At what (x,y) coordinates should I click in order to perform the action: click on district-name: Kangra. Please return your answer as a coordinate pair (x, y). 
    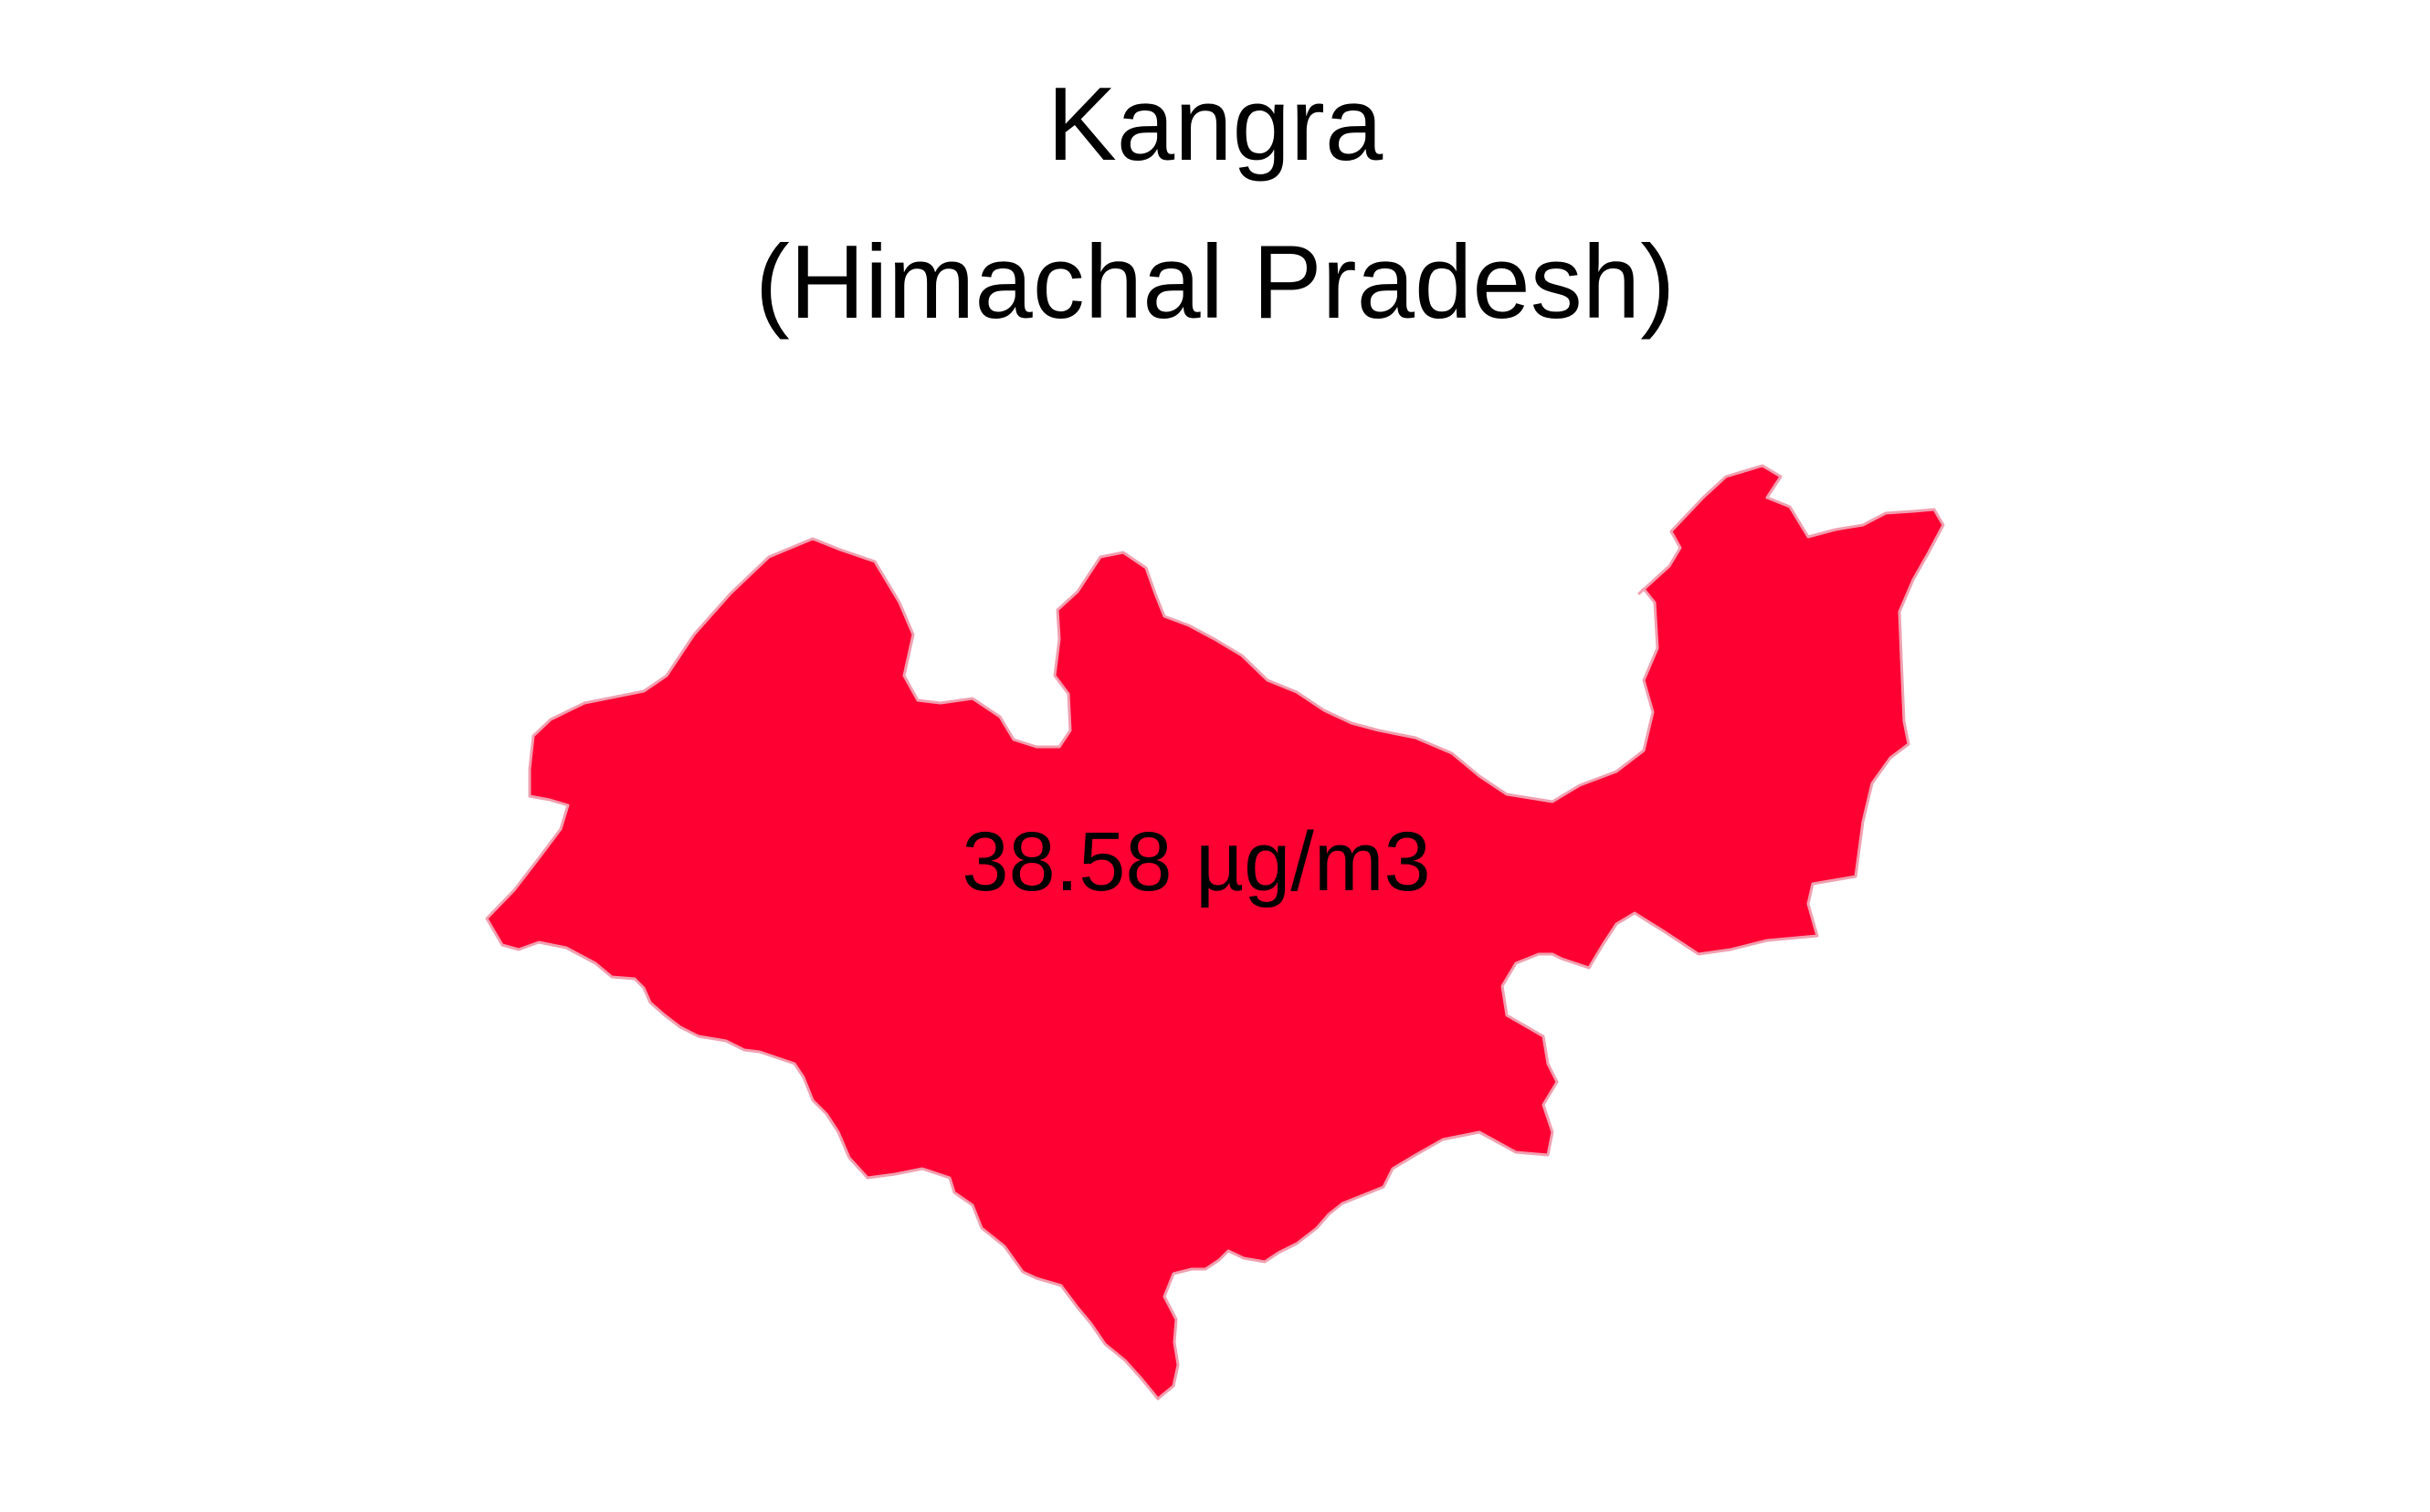
    Looking at the image, I should click on (1215, 125).